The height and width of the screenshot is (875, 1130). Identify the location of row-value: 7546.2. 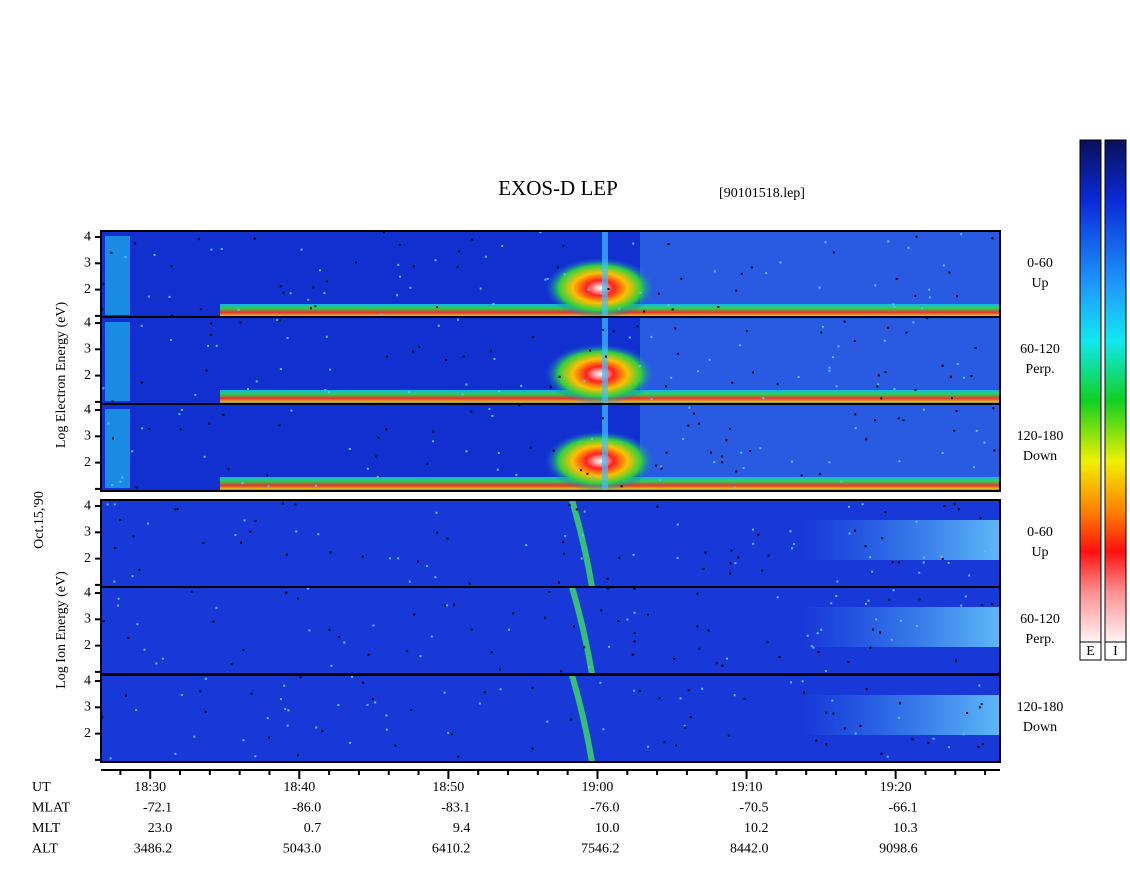
(600, 849).